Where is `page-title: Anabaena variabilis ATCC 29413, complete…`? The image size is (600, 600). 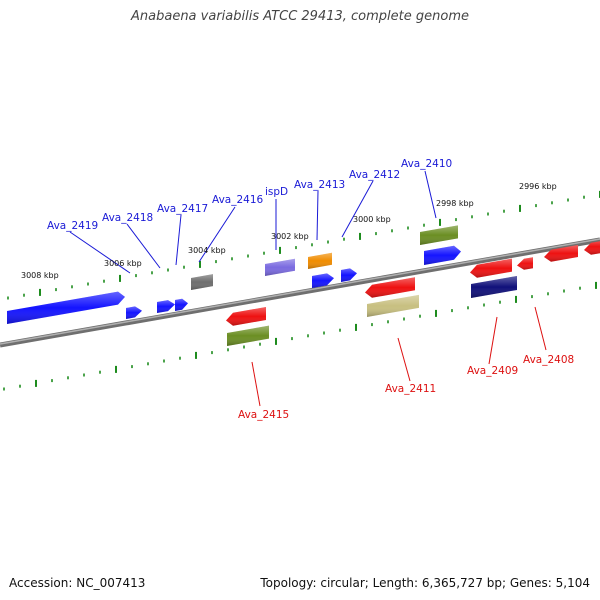
page-title: Anabaena variabilis ATCC 29413, complete… is located at coordinates (300, 16).